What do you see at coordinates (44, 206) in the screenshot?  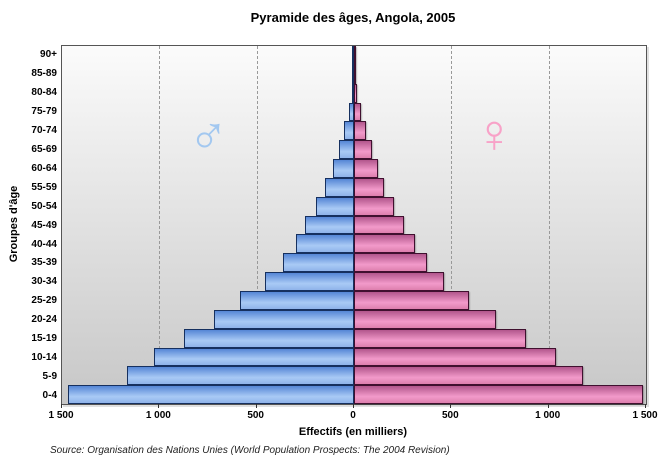 I see `age-group-label: 50-54` at bounding box center [44, 206].